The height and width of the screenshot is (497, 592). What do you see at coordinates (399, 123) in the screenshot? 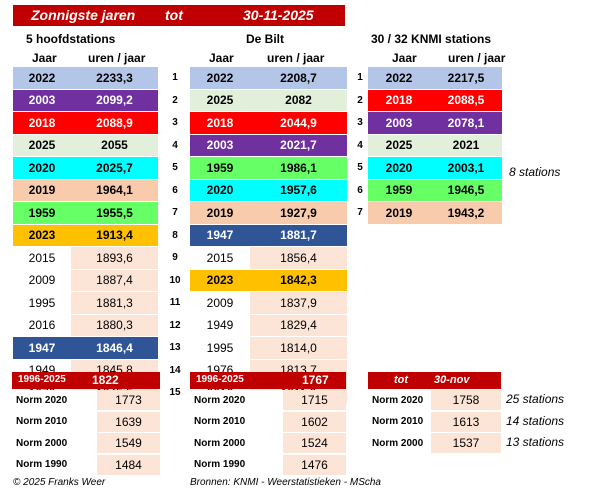
I see `knmi-year: 2003` at bounding box center [399, 123].